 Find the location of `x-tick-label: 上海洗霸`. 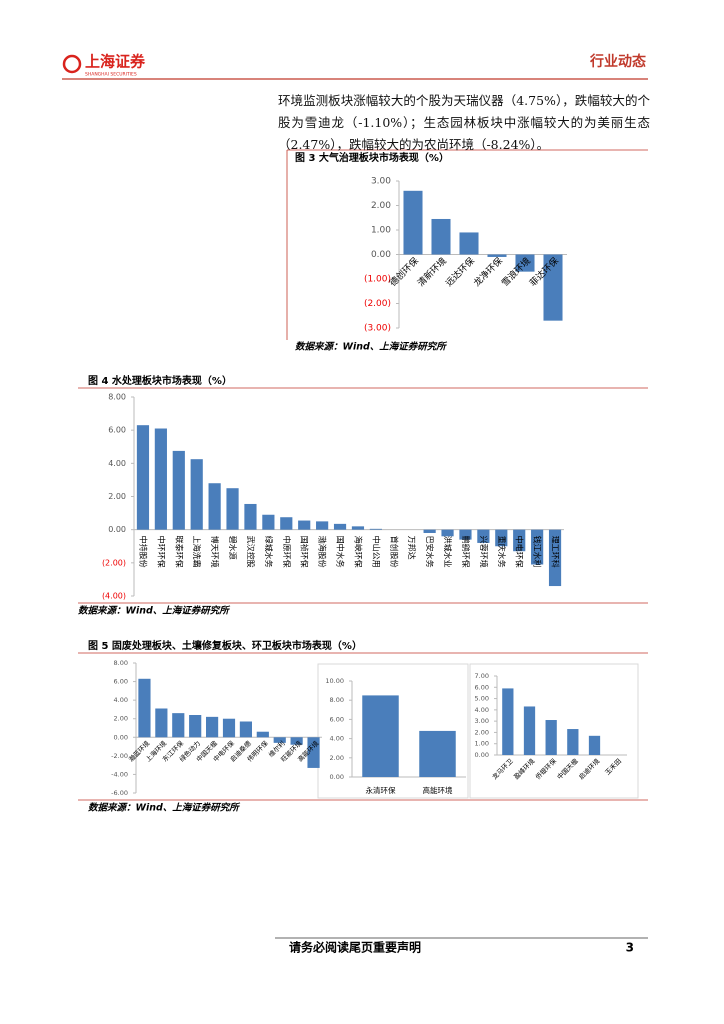

x-tick-label: 上海洗霸 is located at coordinates (197, 552).